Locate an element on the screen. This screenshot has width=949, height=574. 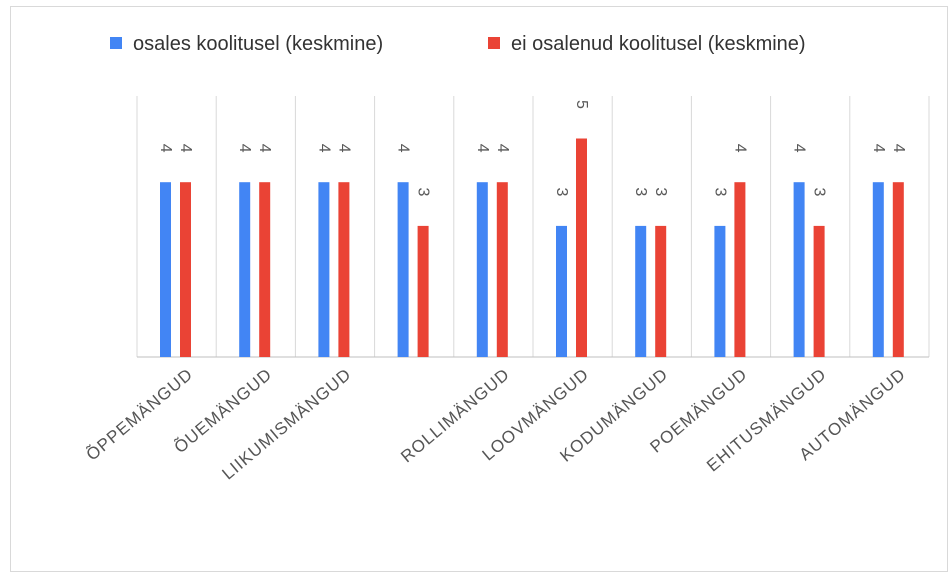
data-label-series-2-4: 3 is located at coordinates (423, 191).